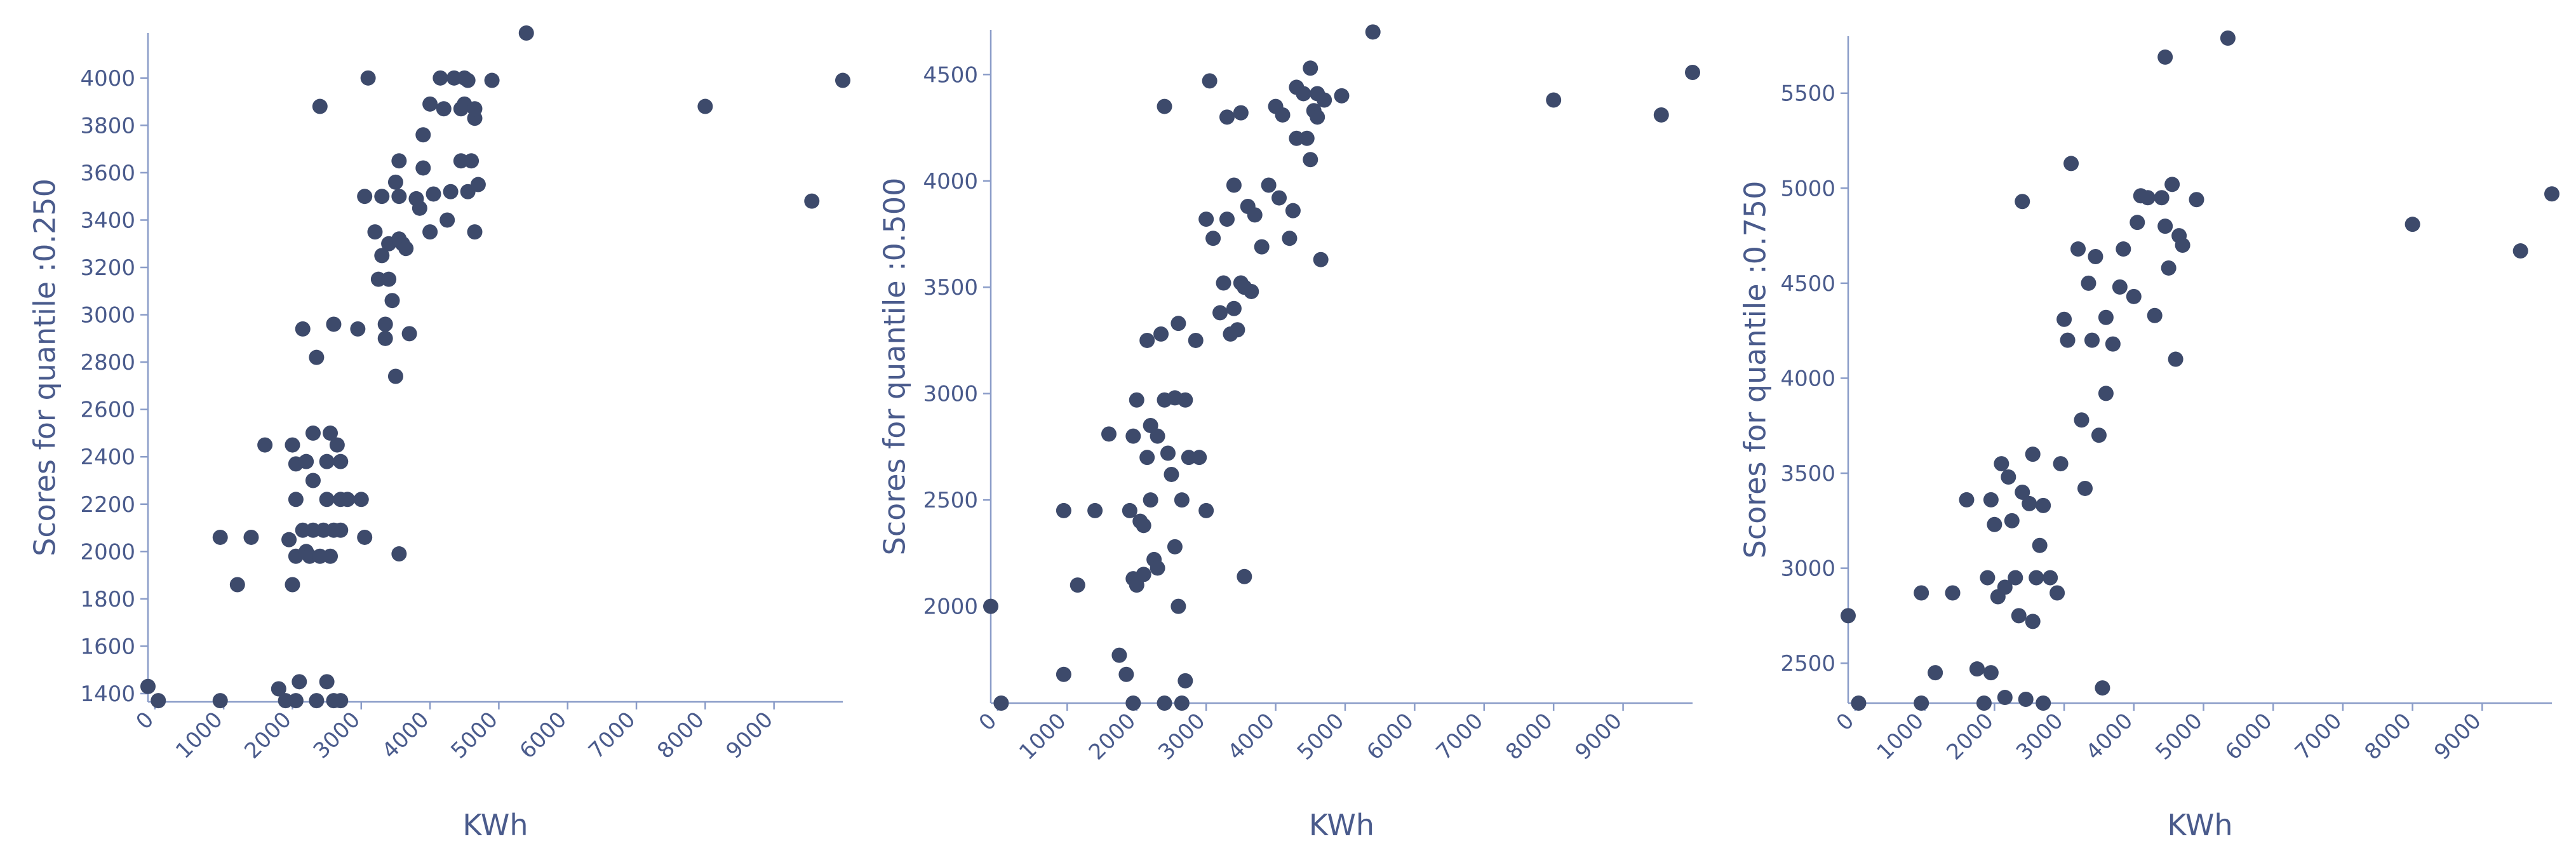  What do you see at coordinates (950, 287) in the screenshot?
I see `y-tick-label: 3500` at bounding box center [950, 287].